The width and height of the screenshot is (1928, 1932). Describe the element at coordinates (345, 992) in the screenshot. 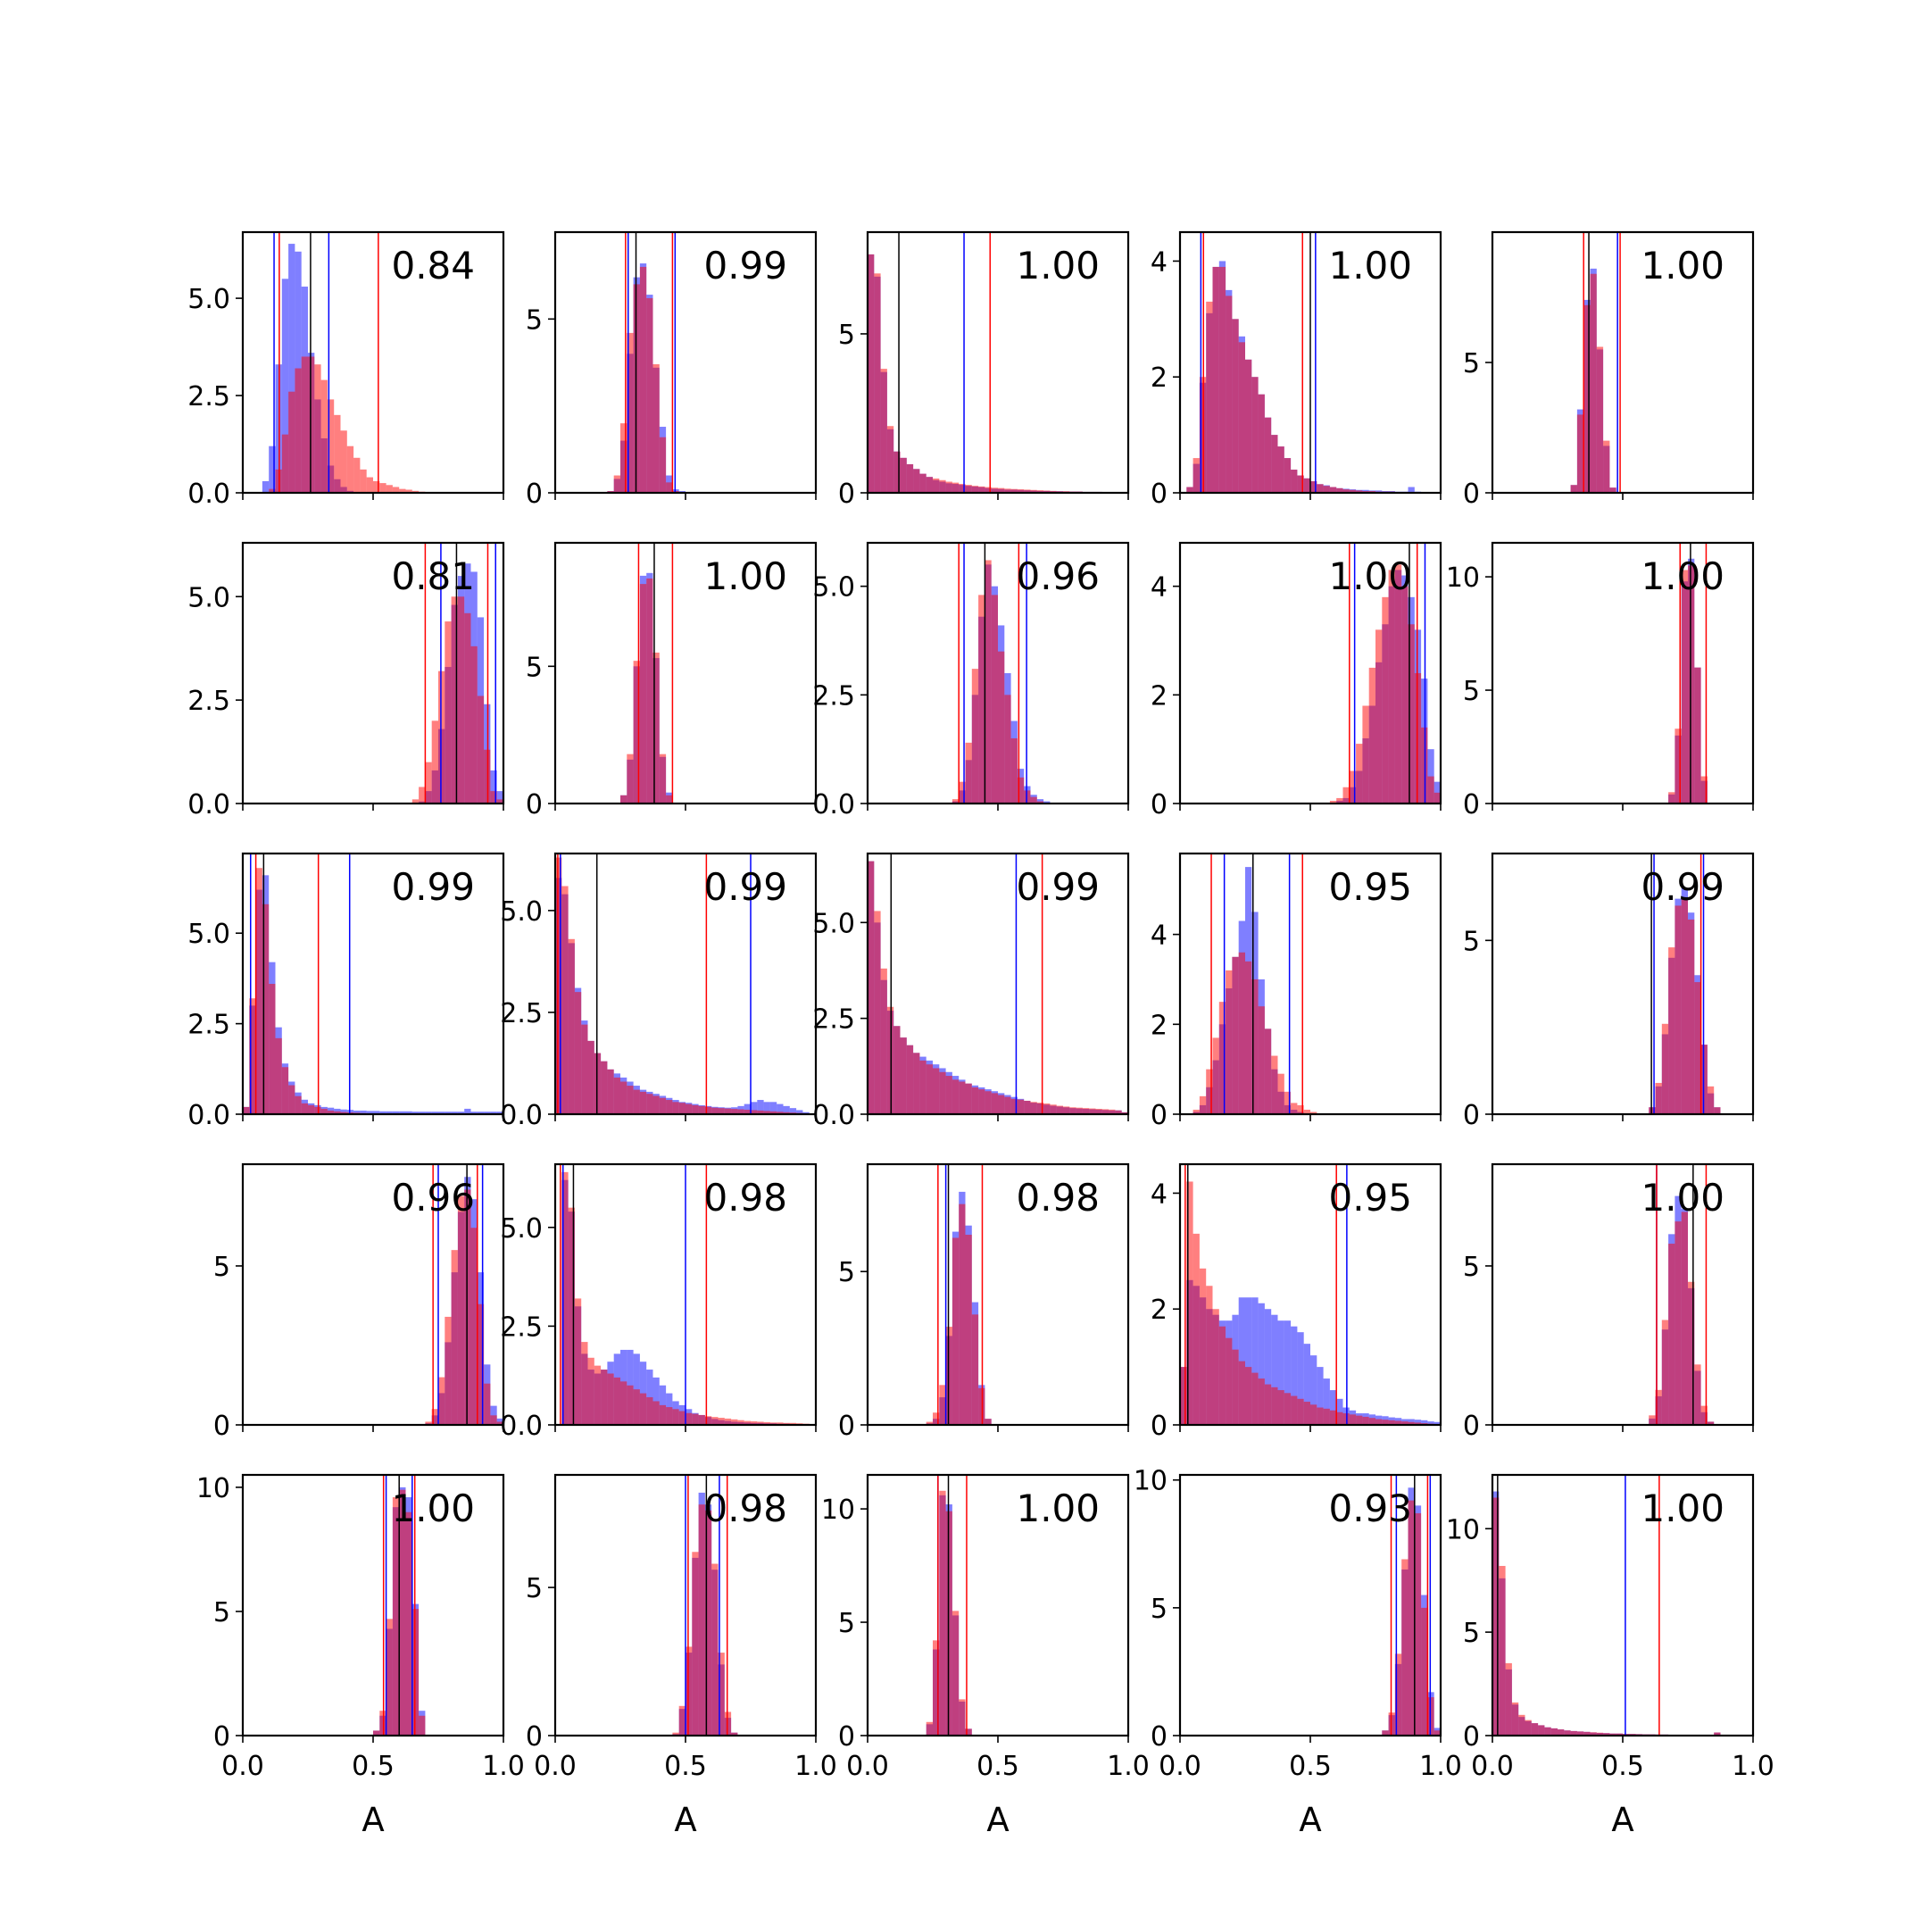

I see `subplot-r2-c0: 0.02.55.00.99` at that location.